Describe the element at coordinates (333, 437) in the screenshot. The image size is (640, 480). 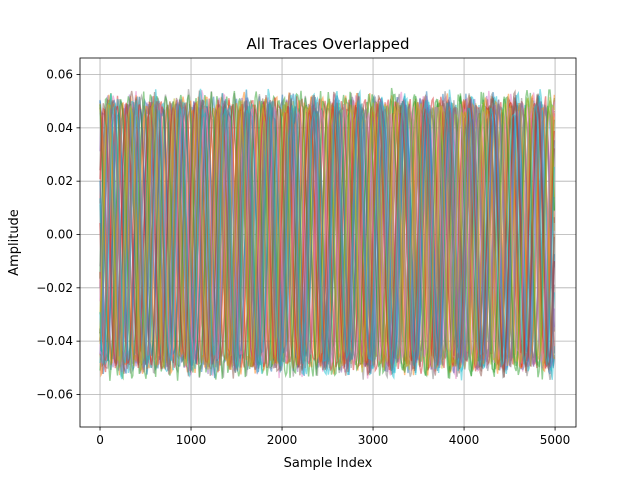
I see `x-axis: 0 1000 2000 3000 4000 5000` at that location.